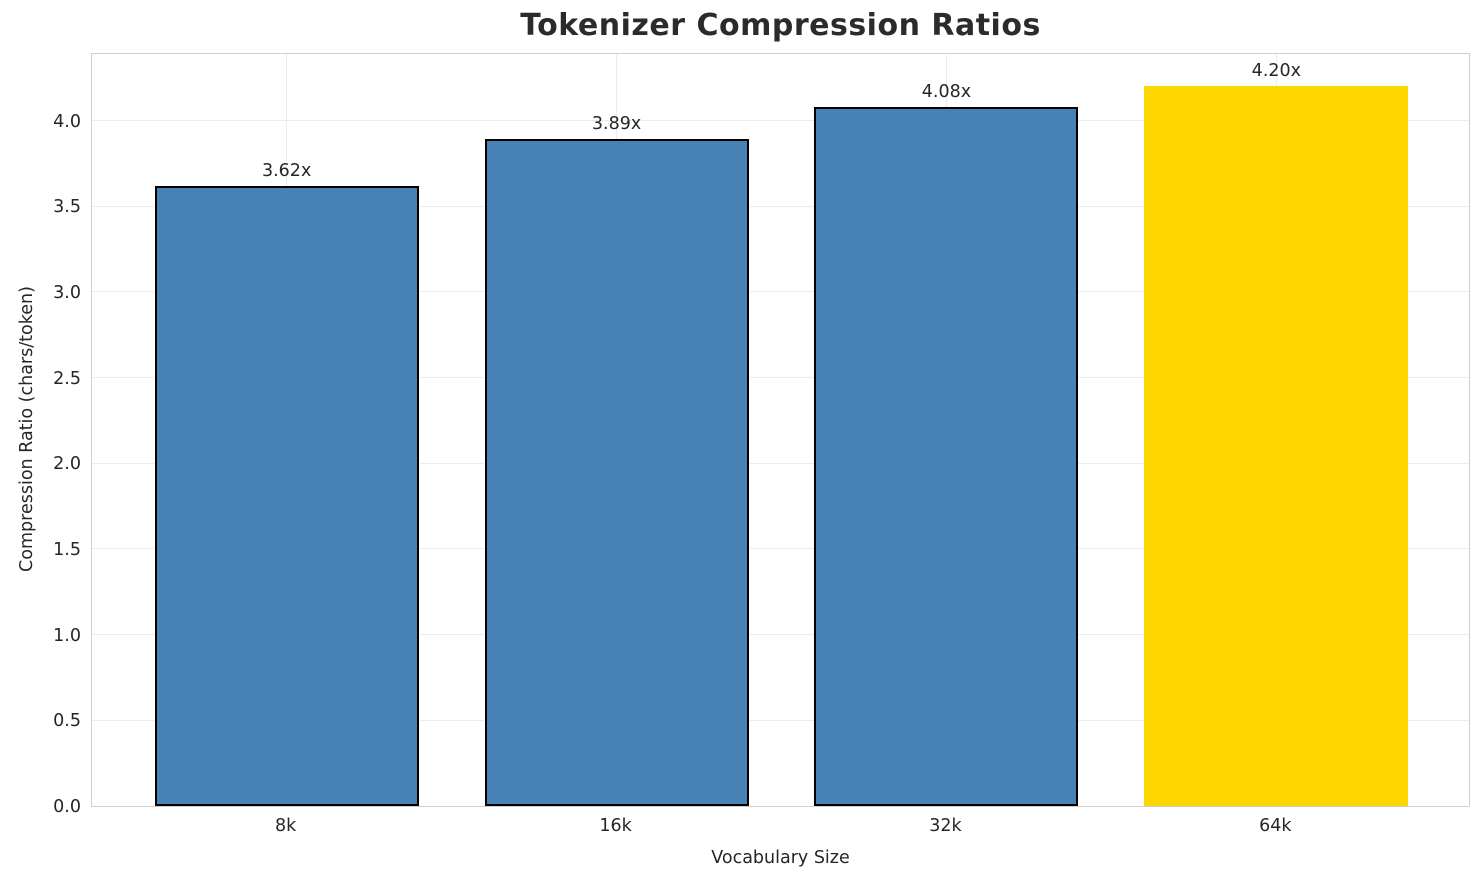 This screenshot has width=1484, height=885. What do you see at coordinates (615, 826) in the screenshot?
I see `x-tick-label: 16k` at bounding box center [615, 826].